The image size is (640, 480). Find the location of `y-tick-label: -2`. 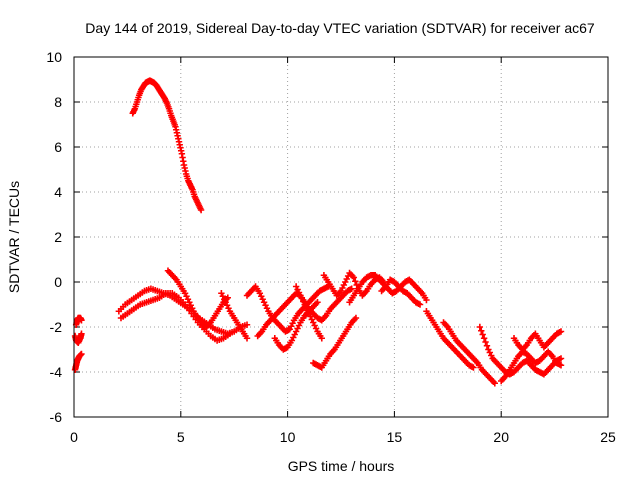

y-tick-label: -2 is located at coordinates (56, 327).